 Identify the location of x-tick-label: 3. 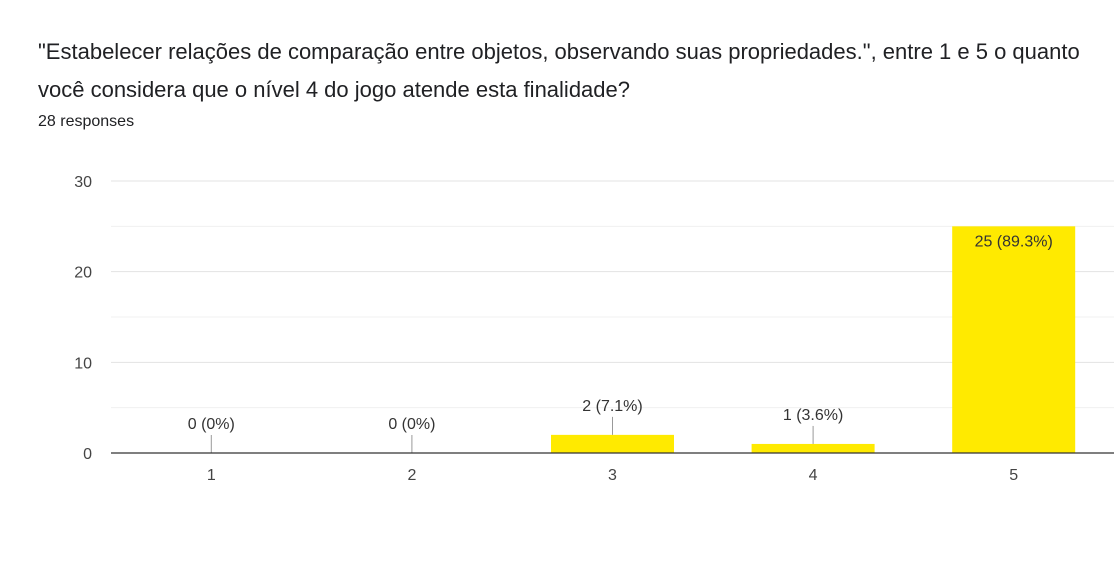
(612, 475).